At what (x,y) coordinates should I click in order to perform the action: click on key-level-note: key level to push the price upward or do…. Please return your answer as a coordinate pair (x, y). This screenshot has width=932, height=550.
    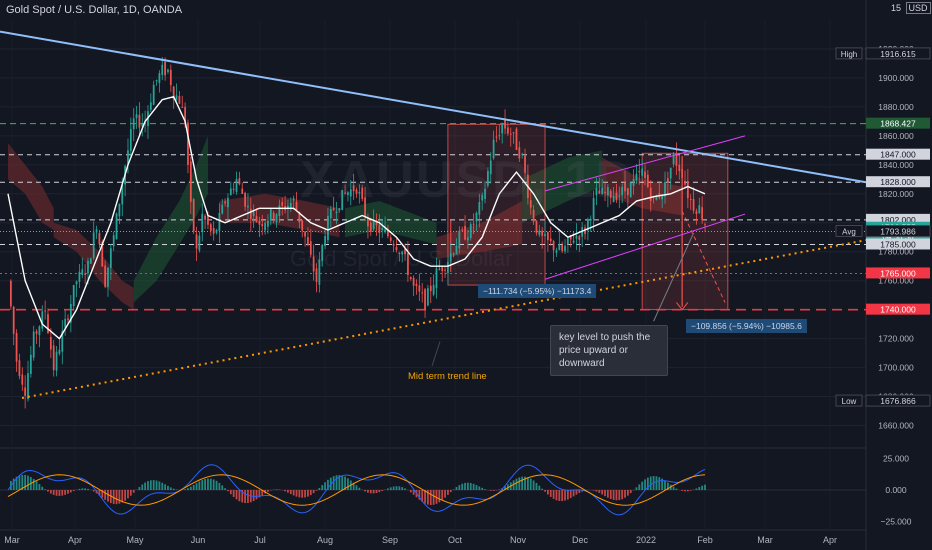
    Looking at the image, I should click on (609, 350).